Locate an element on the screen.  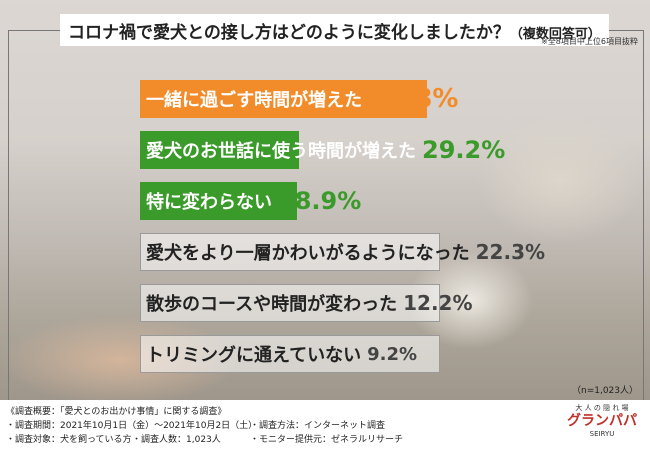
title-wrap: コロナ禍で愛犬との接し方はどのように変化しましたか？（複数回答可） is located at coordinates (334, 30).